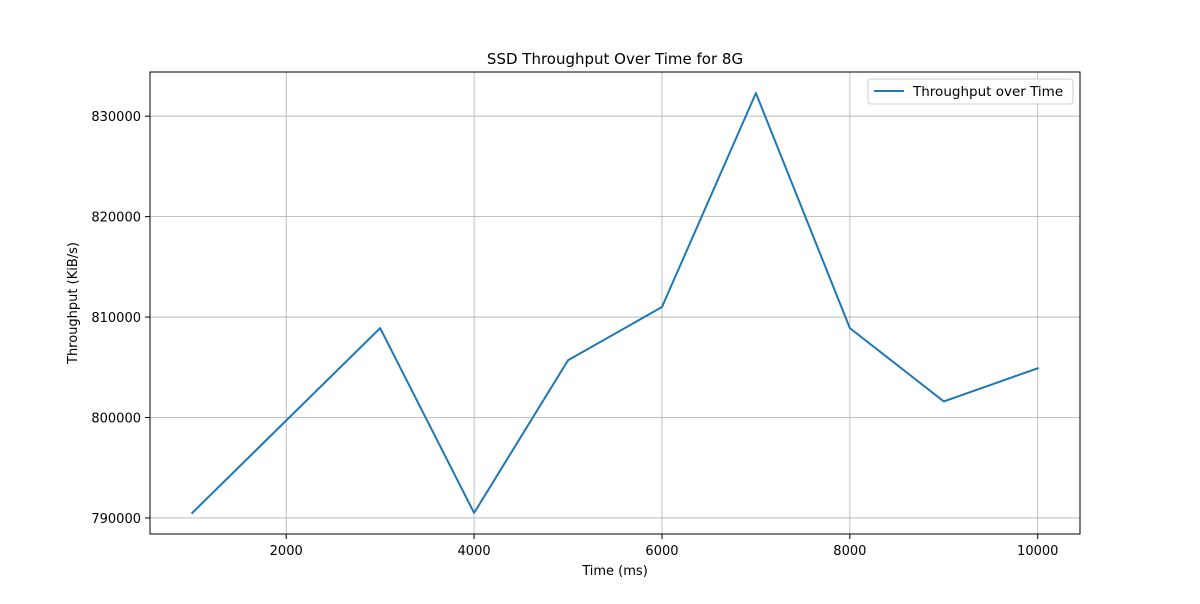 The height and width of the screenshot is (604, 1200). What do you see at coordinates (661, 551) in the screenshot?
I see `x-tick-label: 6000` at bounding box center [661, 551].